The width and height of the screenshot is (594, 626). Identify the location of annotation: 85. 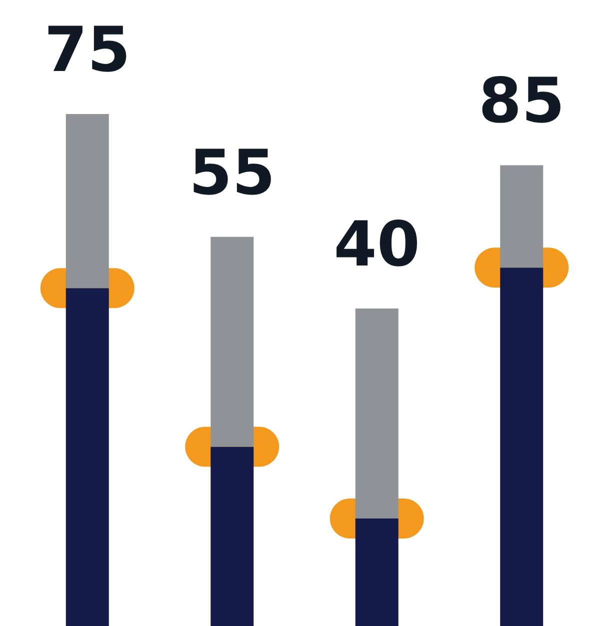
(521, 101).